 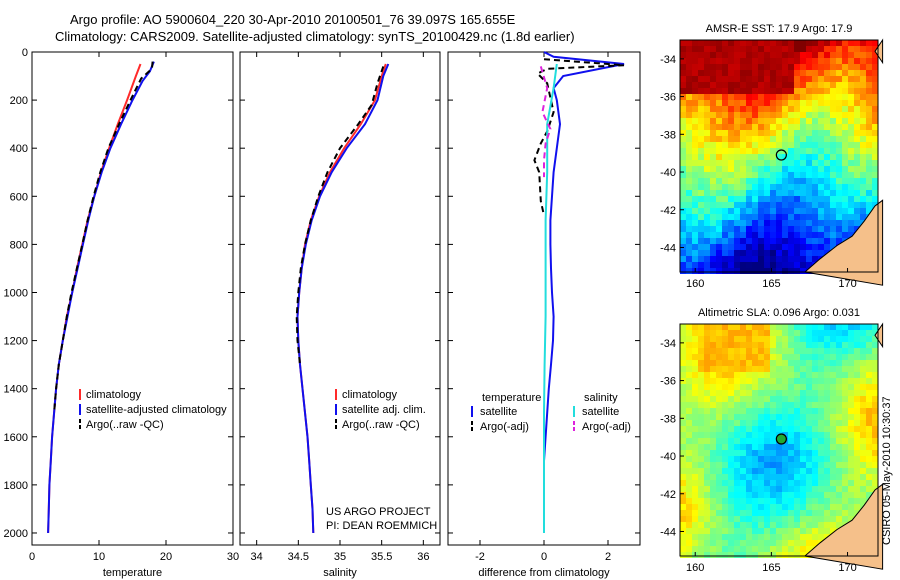 I want to click on map-y-tick-label: -40, so click(x=668, y=173).